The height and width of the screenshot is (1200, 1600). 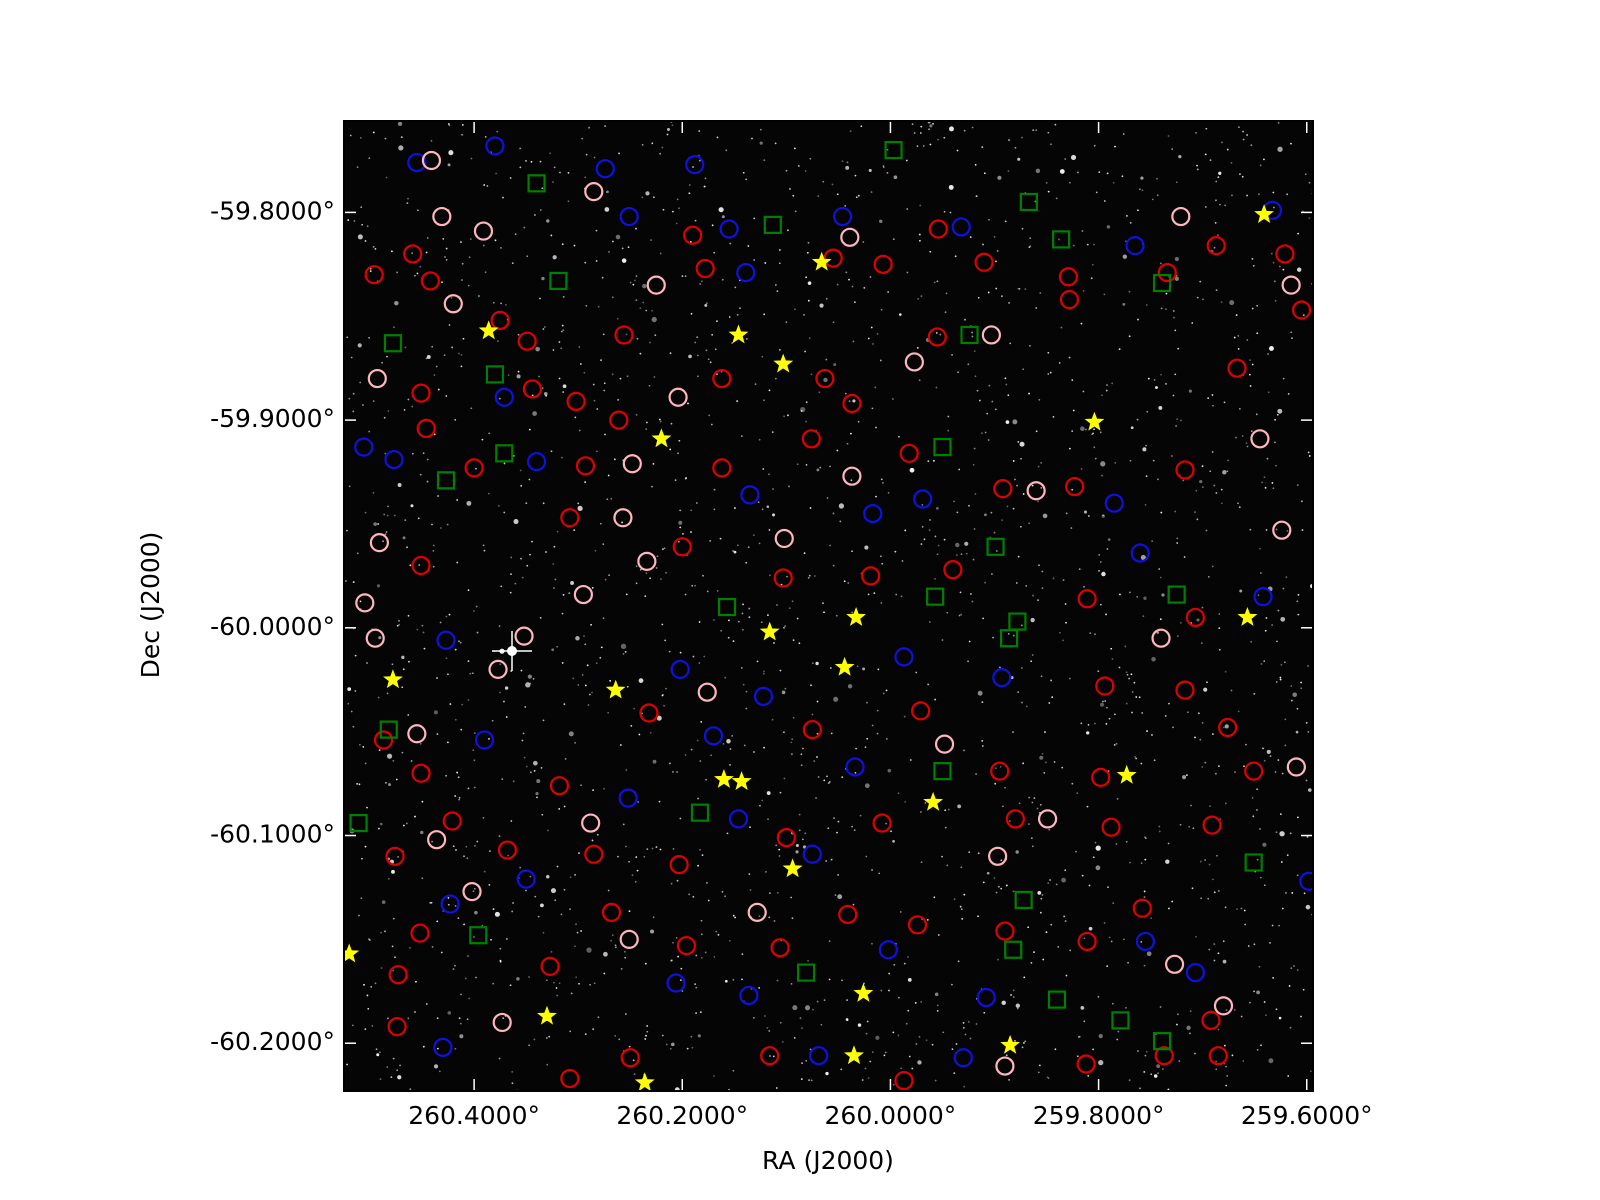 What do you see at coordinates (272, 626) in the screenshot?
I see `y-tick-label: -60.0000°` at bounding box center [272, 626].